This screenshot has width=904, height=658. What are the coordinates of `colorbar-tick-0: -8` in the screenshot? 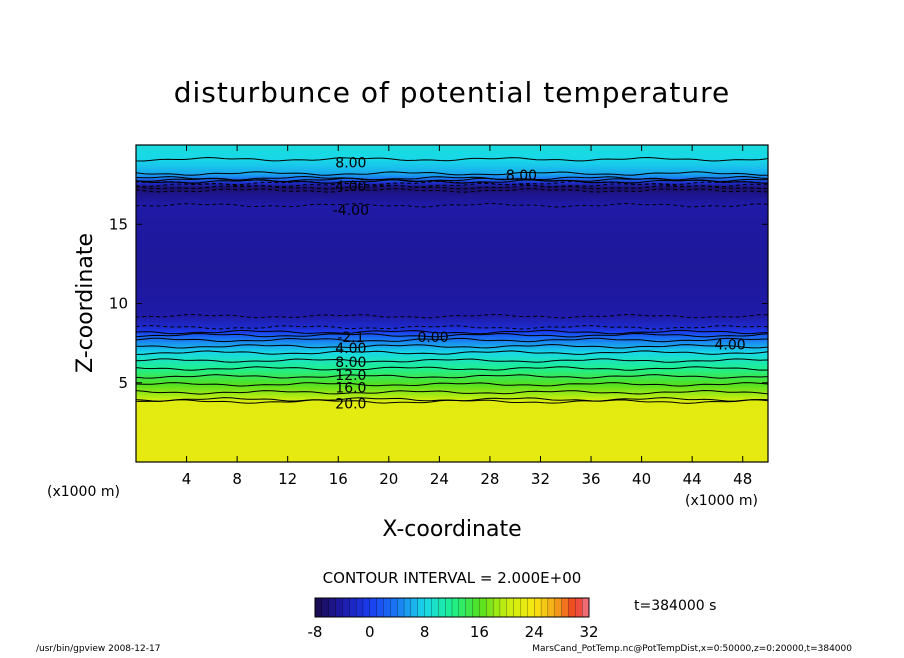 It's located at (315, 632).